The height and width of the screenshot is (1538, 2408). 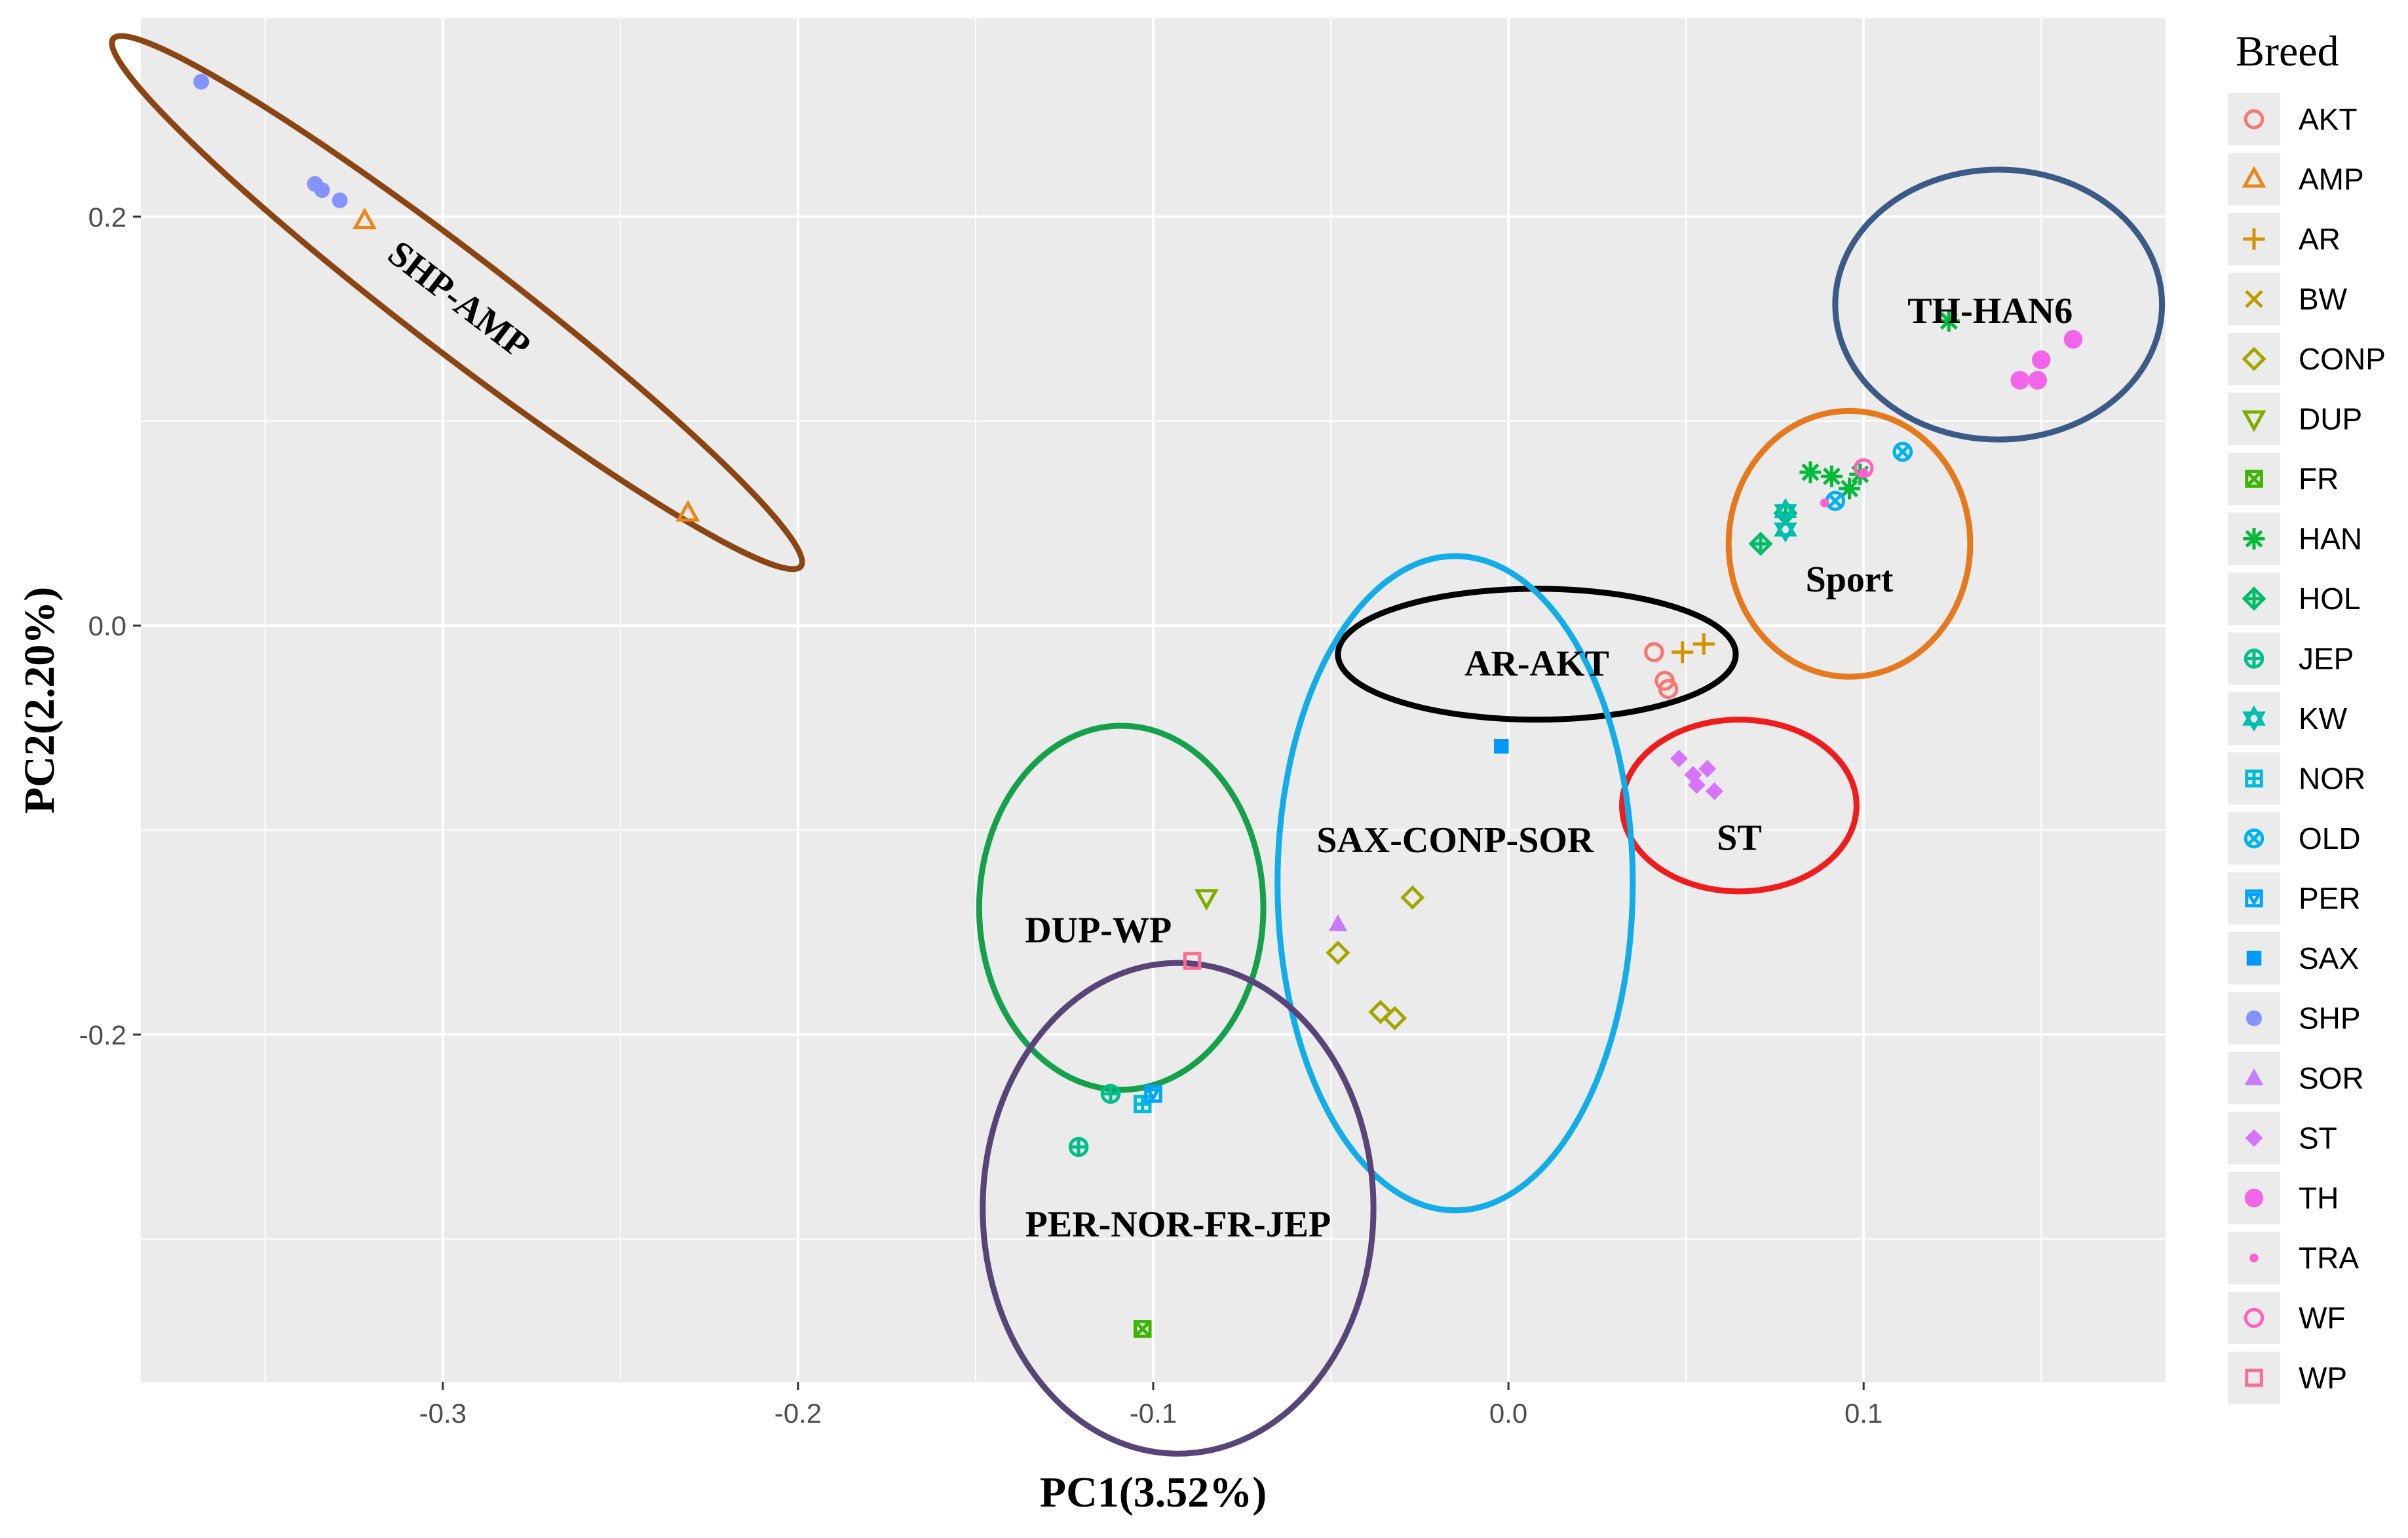 What do you see at coordinates (2297, 778) in the screenshot?
I see `legend-item-nor: NOR` at bounding box center [2297, 778].